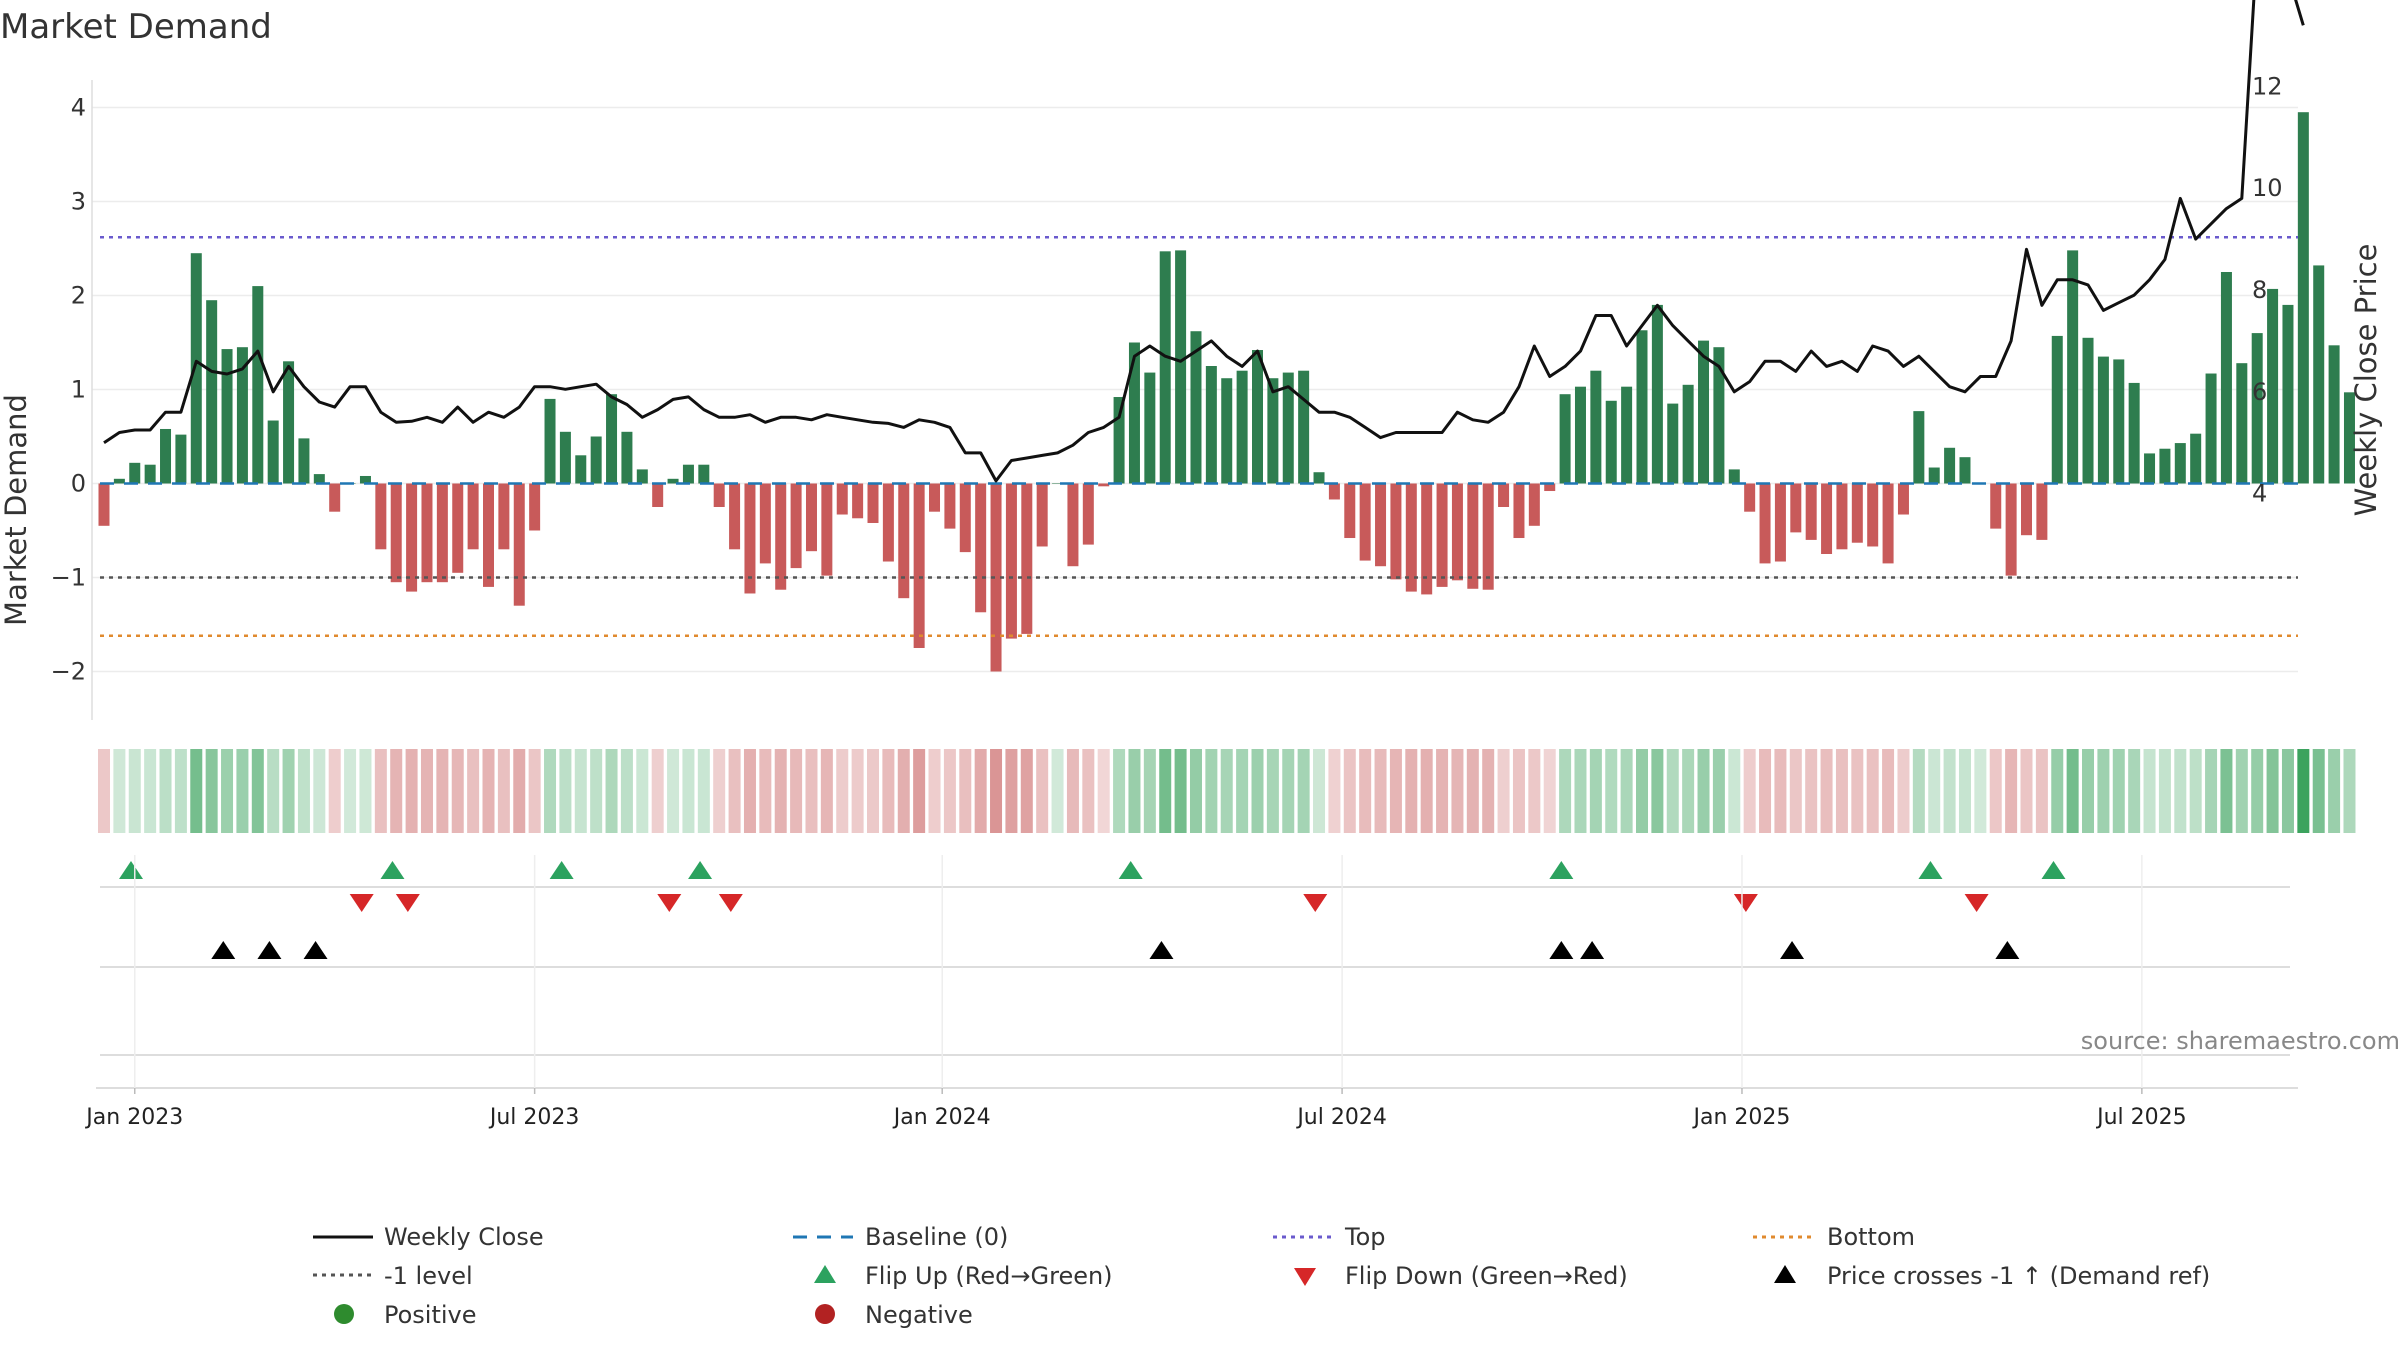 The image size is (2400, 1350). I want to click on legend-minus-one: -1 level, so click(428, 1276).